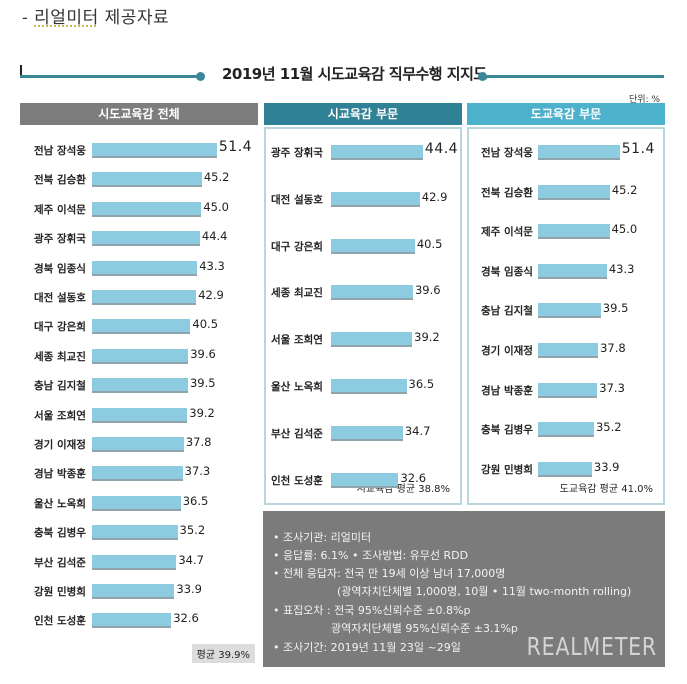 The width and height of the screenshot is (687, 684). Describe the element at coordinates (297, 480) in the screenshot. I see `bar-category-label: 인천 도성훈` at that location.